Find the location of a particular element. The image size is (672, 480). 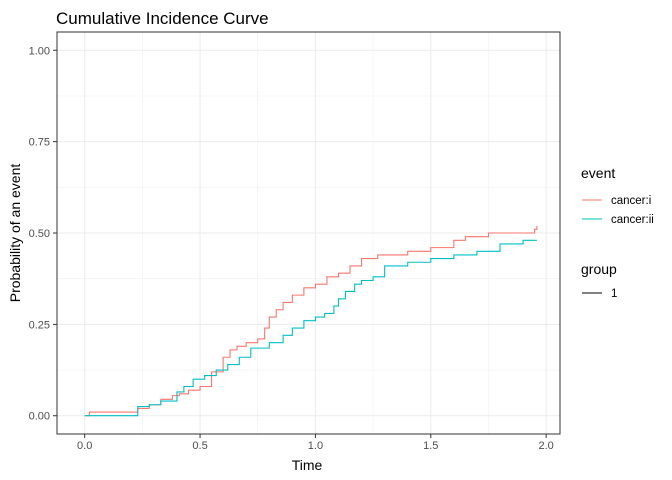

y-tick-label: 0.25 is located at coordinates (39, 325).